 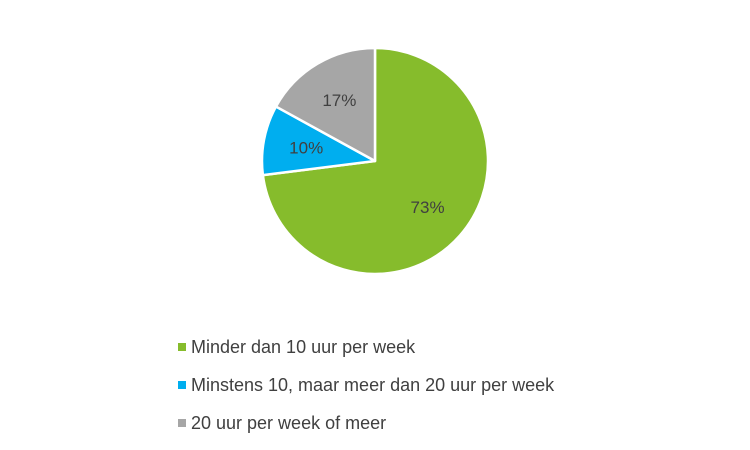 What do you see at coordinates (289, 422) in the screenshot?
I see `legend-label: 20 uur per week of meer` at bounding box center [289, 422].